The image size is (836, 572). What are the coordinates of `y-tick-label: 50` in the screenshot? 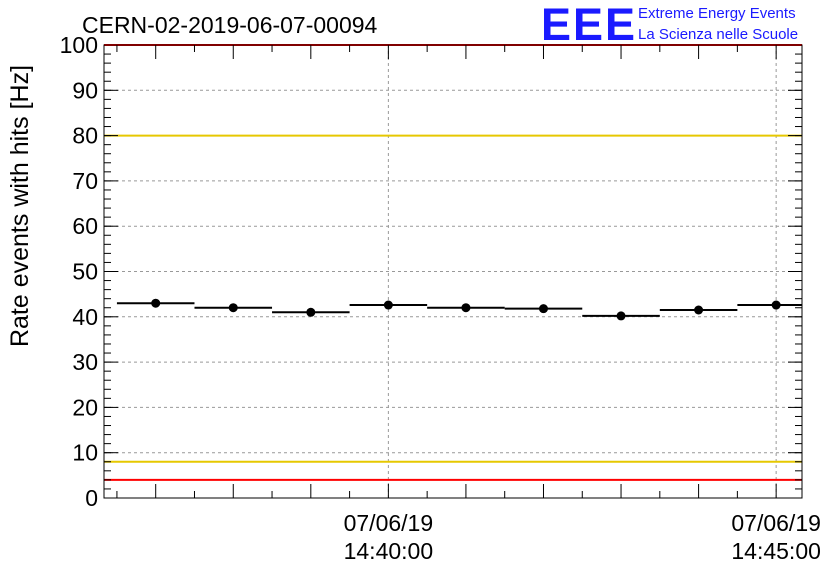 It's located at (85, 272).